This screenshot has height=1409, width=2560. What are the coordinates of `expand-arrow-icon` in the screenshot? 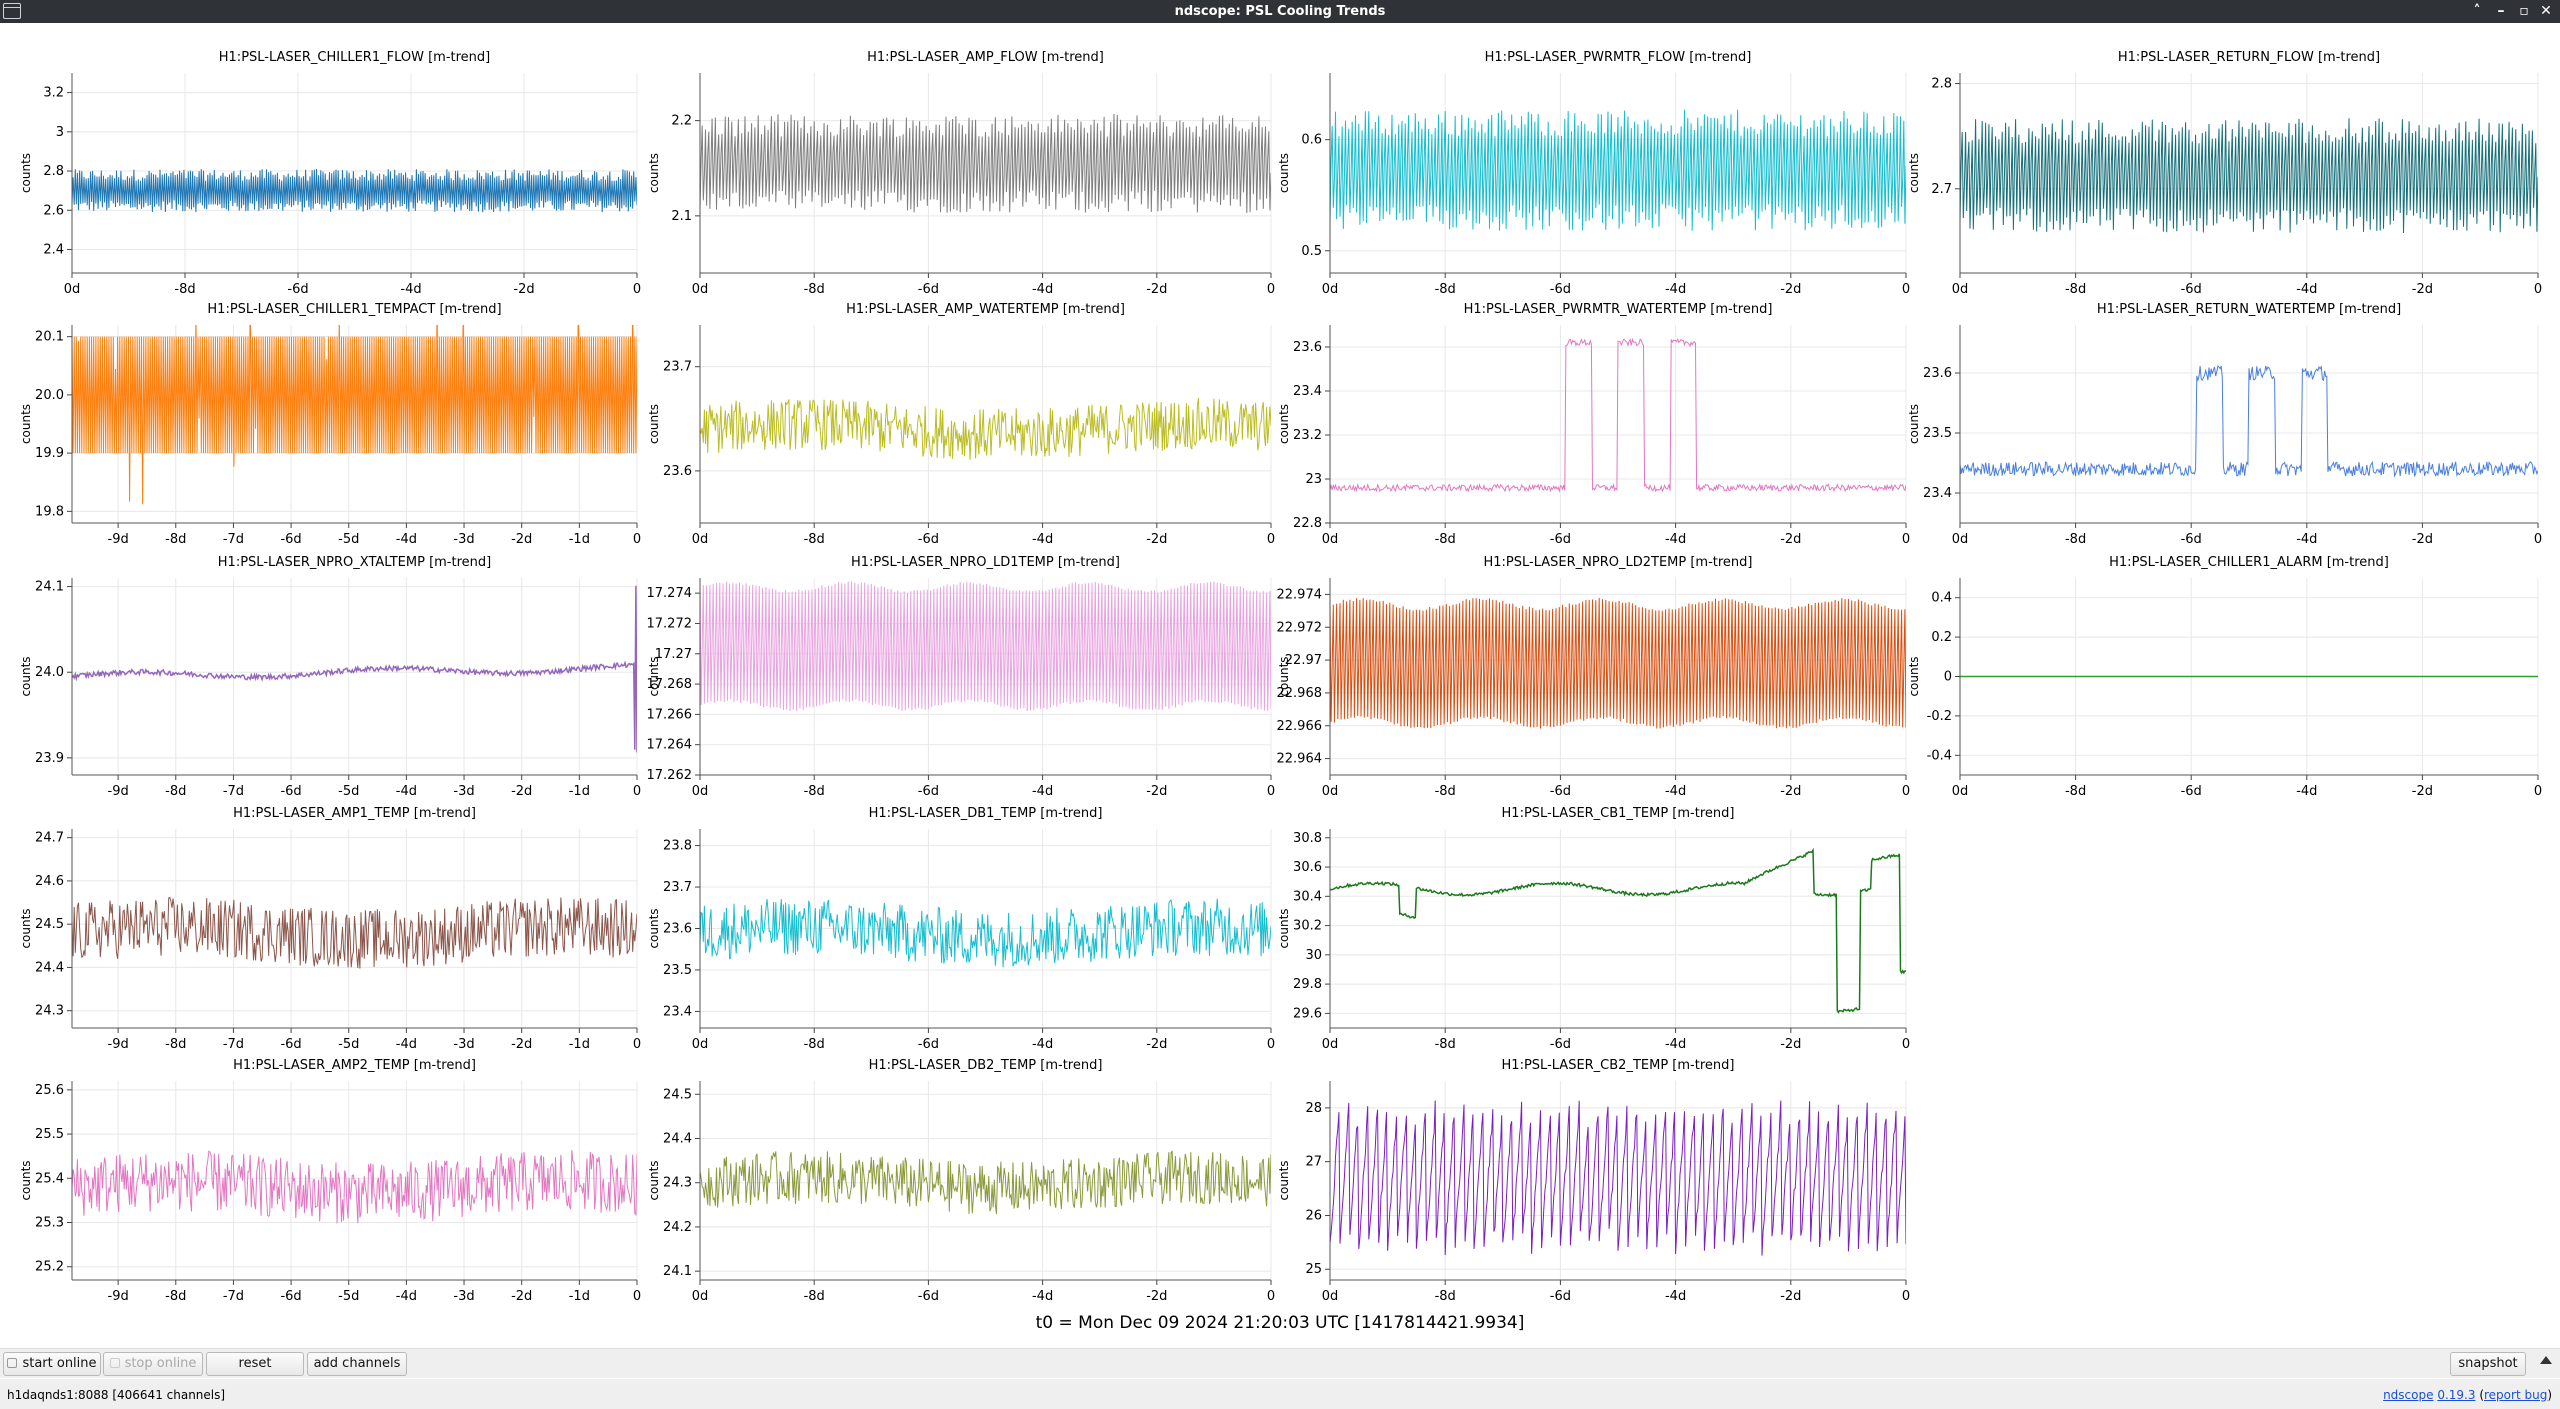 It's located at (2546, 1360).